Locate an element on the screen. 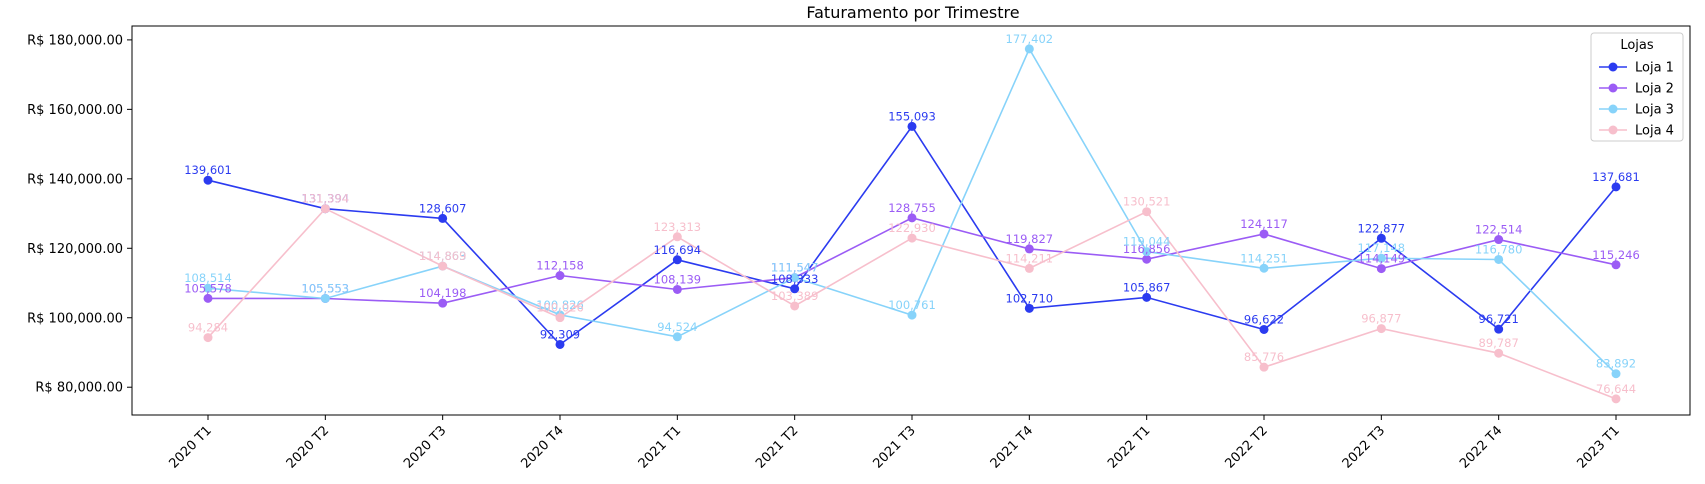 The width and height of the screenshot is (1705, 484). y-tick-label: R$ 180,000.00 is located at coordinates (75, 40).